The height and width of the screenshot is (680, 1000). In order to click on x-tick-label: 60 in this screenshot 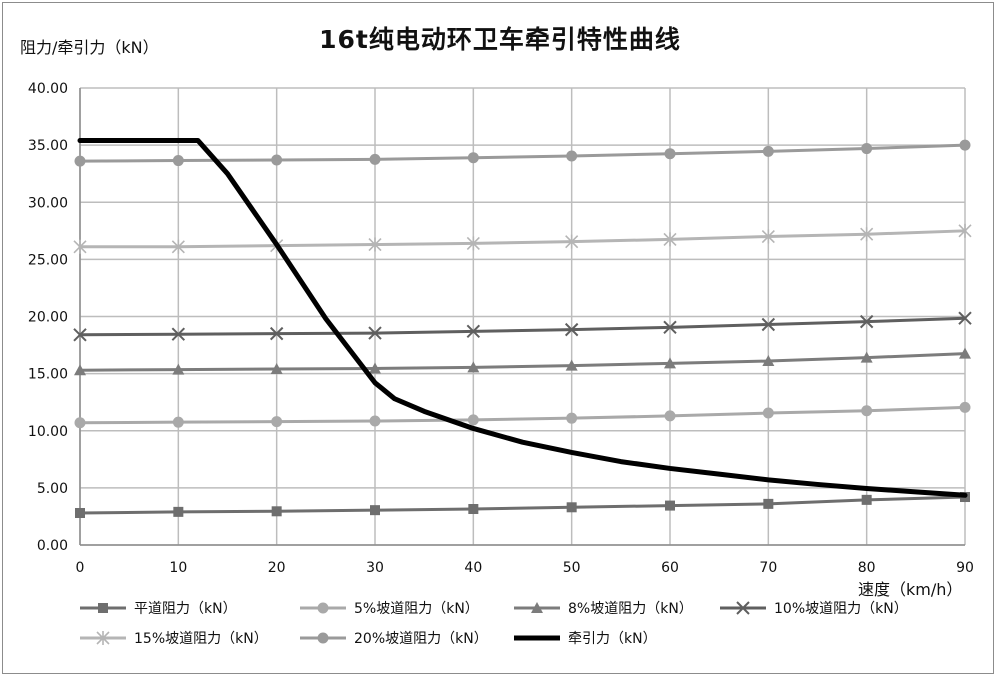, I will do `click(670, 568)`.